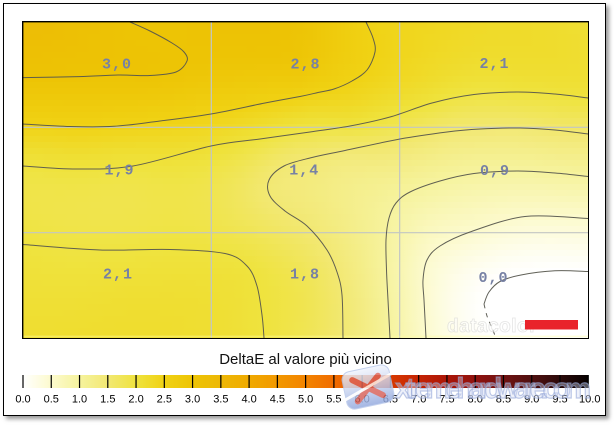 This screenshot has width=614, height=427. I want to click on svg-text: 7.0, so click(418, 400).